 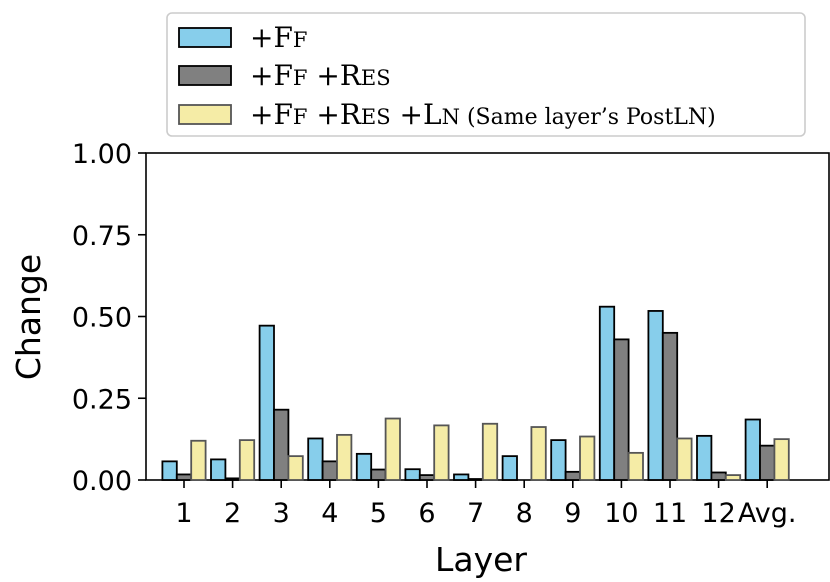 I want to click on y-tick-label: 1.00, so click(x=102, y=154).